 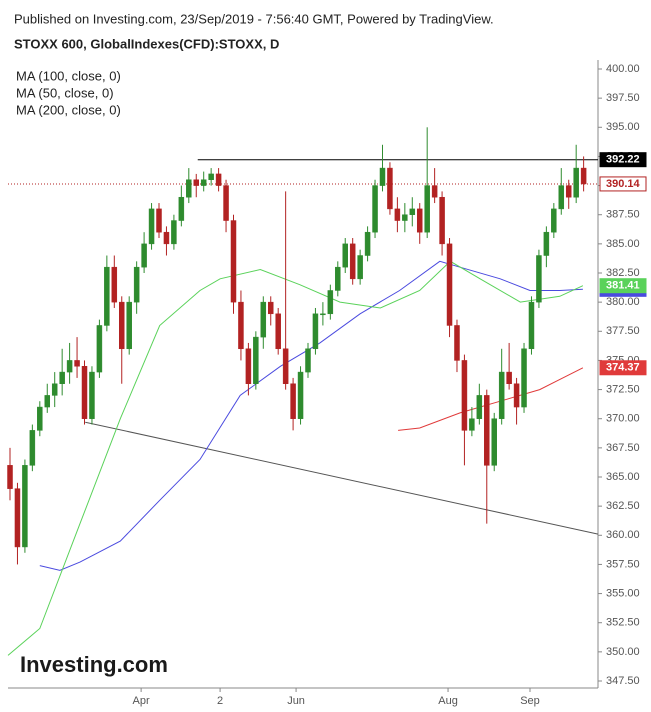 What do you see at coordinates (342, 478) in the screenshot?
I see `trendline` at bounding box center [342, 478].